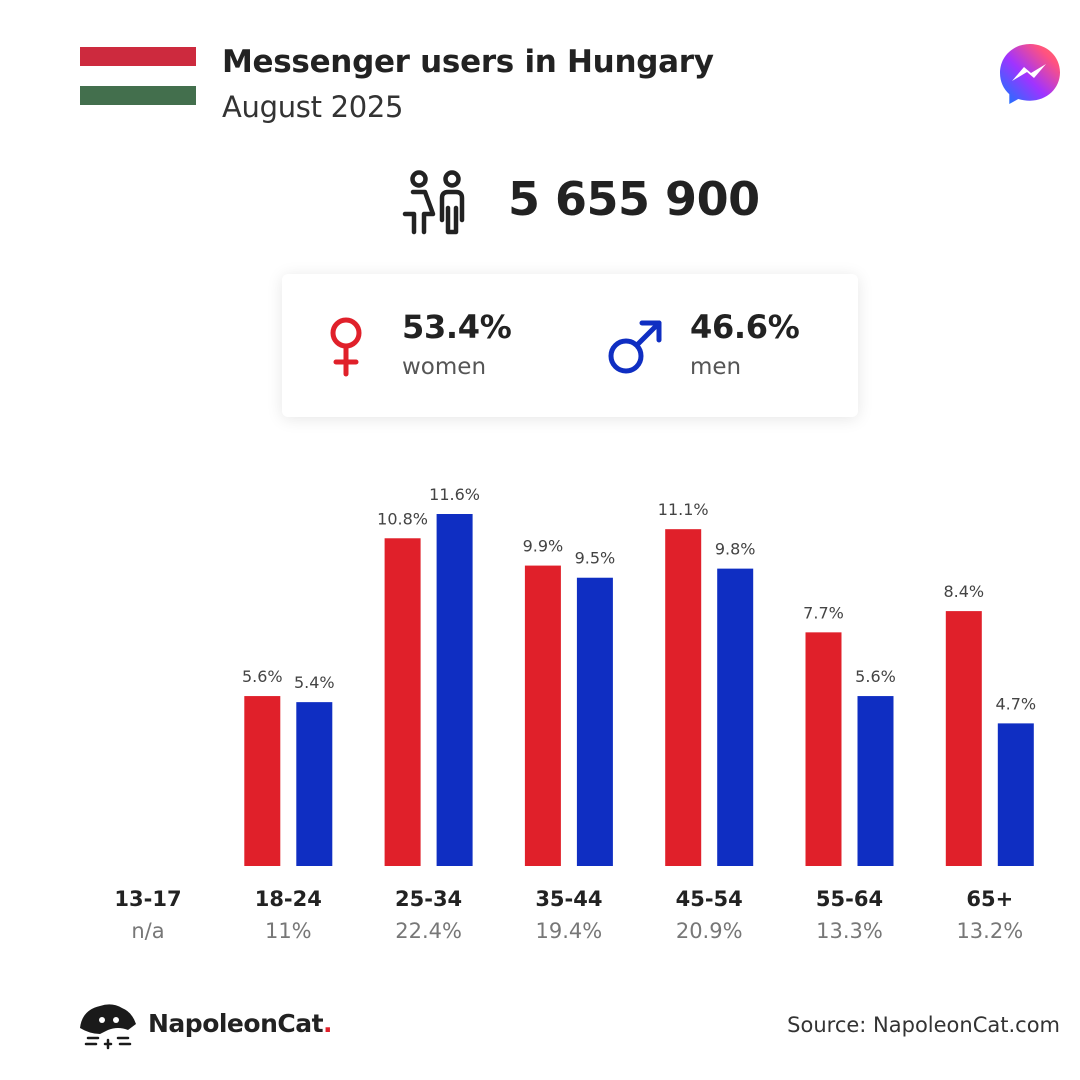 The width and height of the screenshot is (1080, 1080). I want to click on people-icon, so click(433, 202).